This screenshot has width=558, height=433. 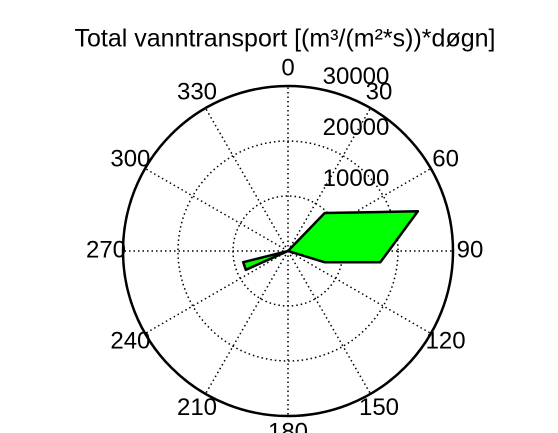 I want to click on chart-title: Total vanntransport [(m³/(m²*s))*døgn], so click(x=285, y=39).